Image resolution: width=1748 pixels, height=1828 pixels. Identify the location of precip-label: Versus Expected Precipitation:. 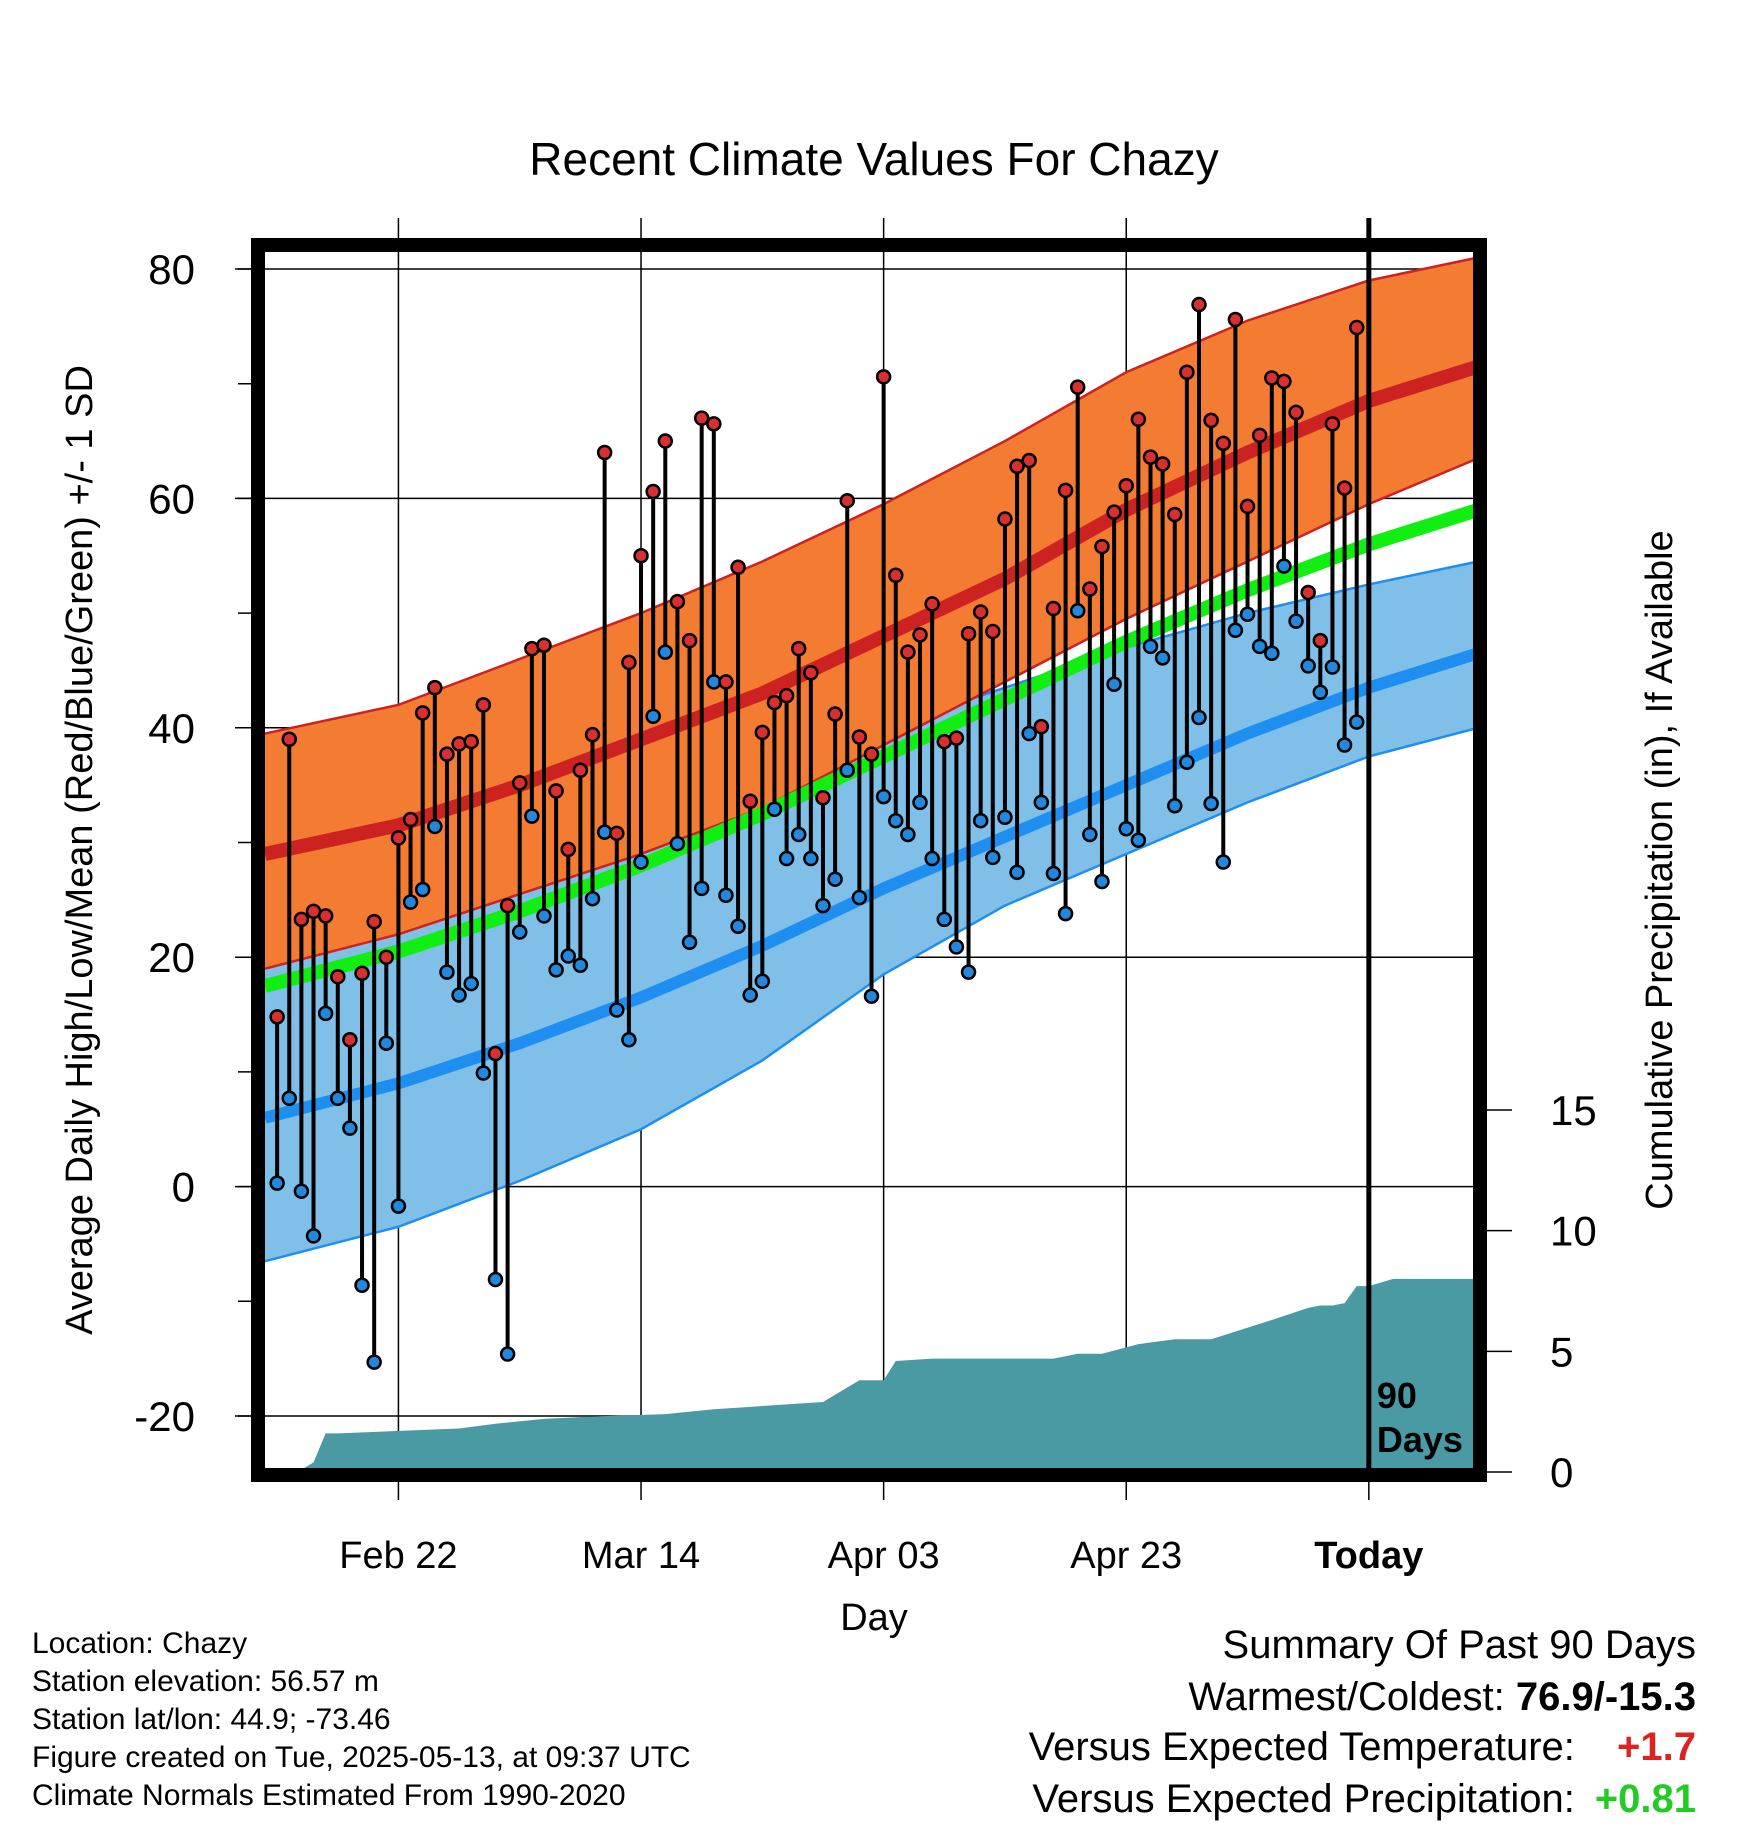
(1303, 1799).